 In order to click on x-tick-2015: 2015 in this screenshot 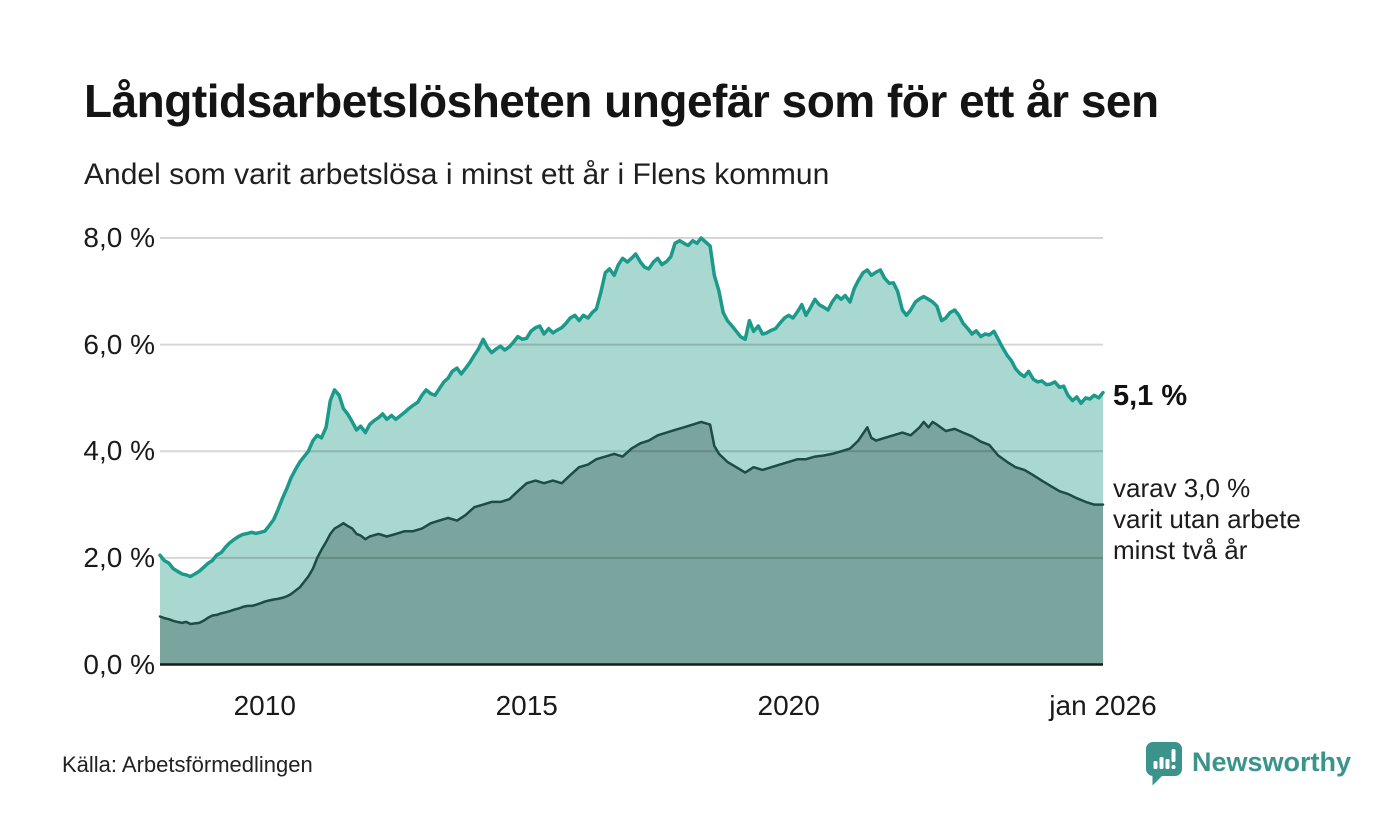, I will do `click(526, 705)`.